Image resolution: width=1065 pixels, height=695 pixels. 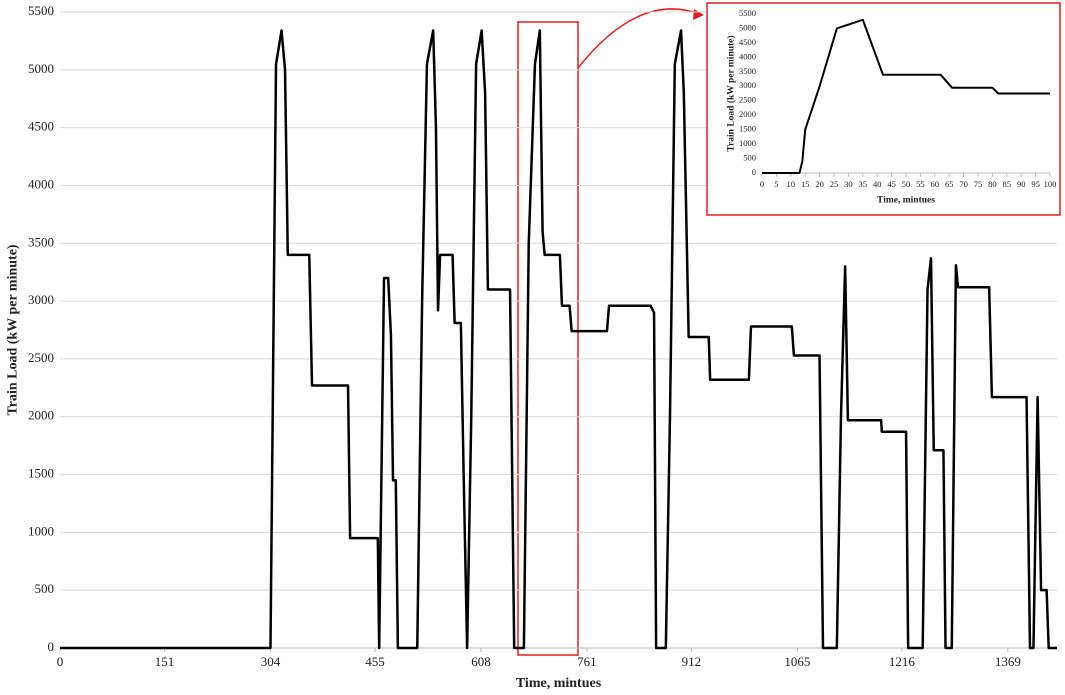 I want to click on x-tick-label: 1216, so click(x=902, y=661).